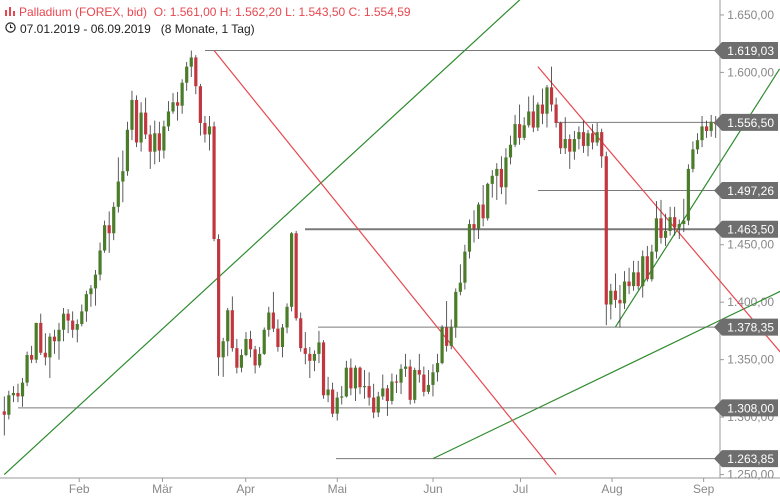 The image size is (780, 498). I want to click on level-label: 1.308,00, so click(750, 408).